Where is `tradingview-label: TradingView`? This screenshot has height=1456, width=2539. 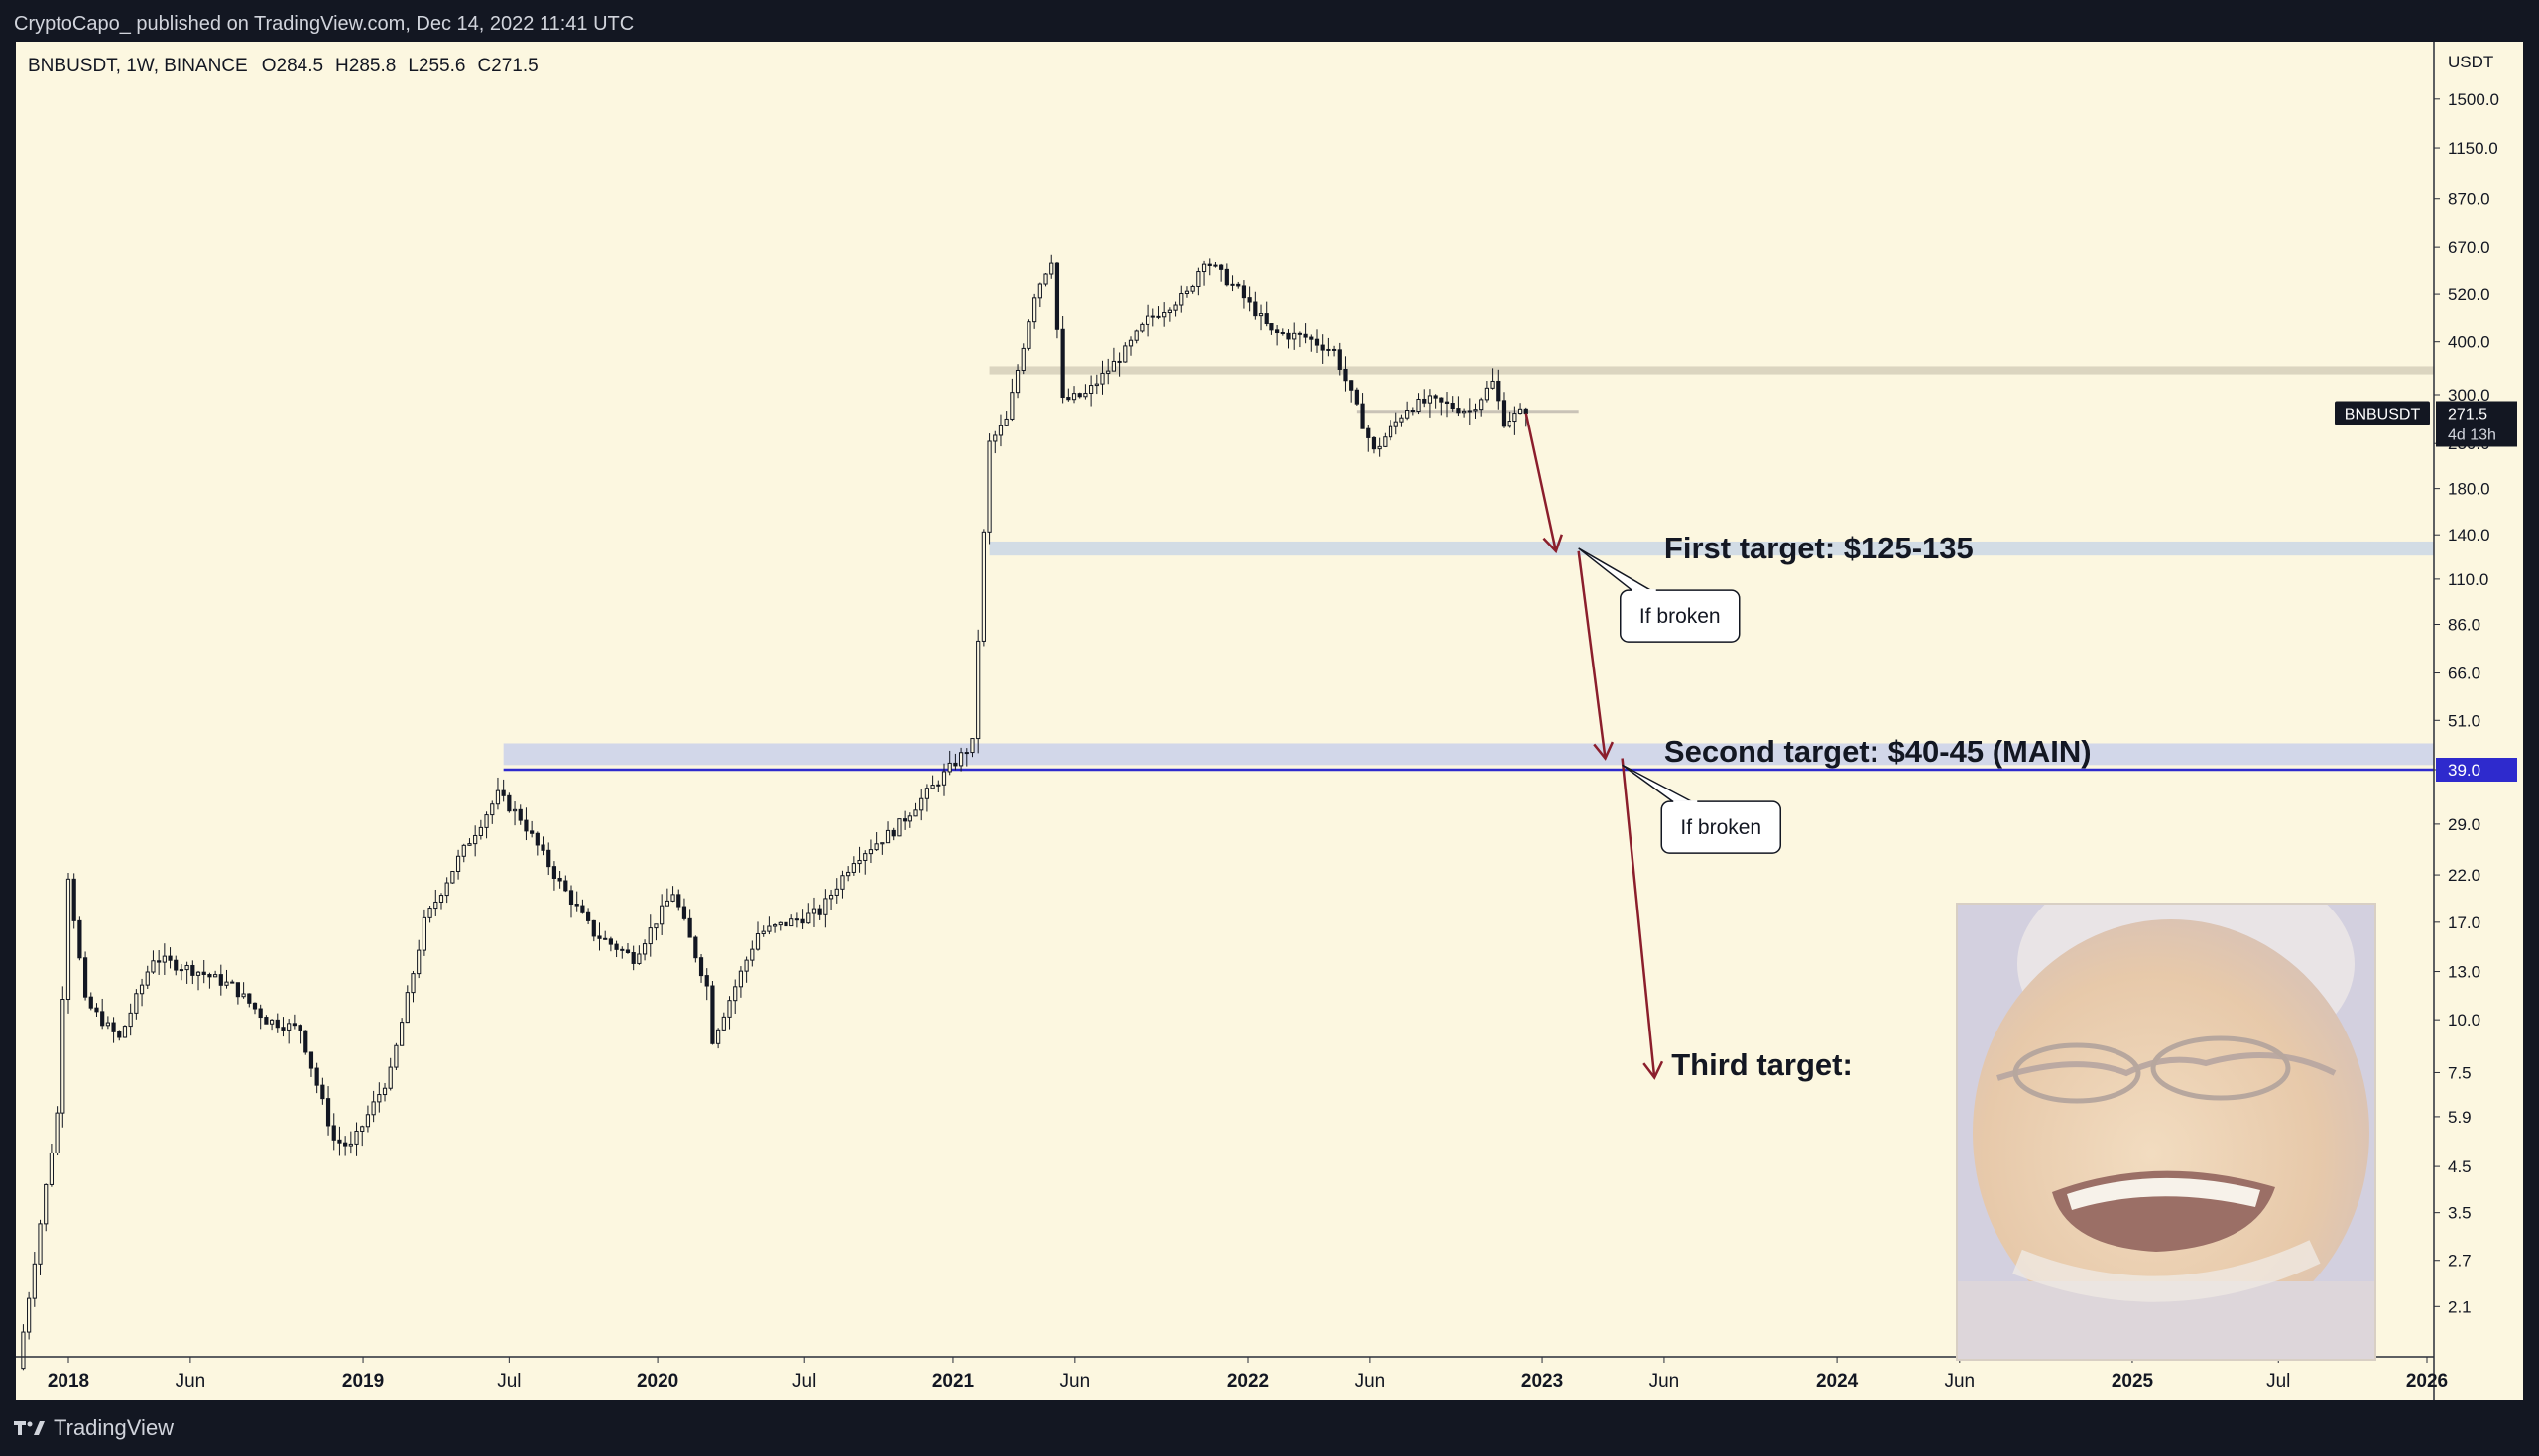 tradingview-label: TradingView is located at coordinates (115, 1427).